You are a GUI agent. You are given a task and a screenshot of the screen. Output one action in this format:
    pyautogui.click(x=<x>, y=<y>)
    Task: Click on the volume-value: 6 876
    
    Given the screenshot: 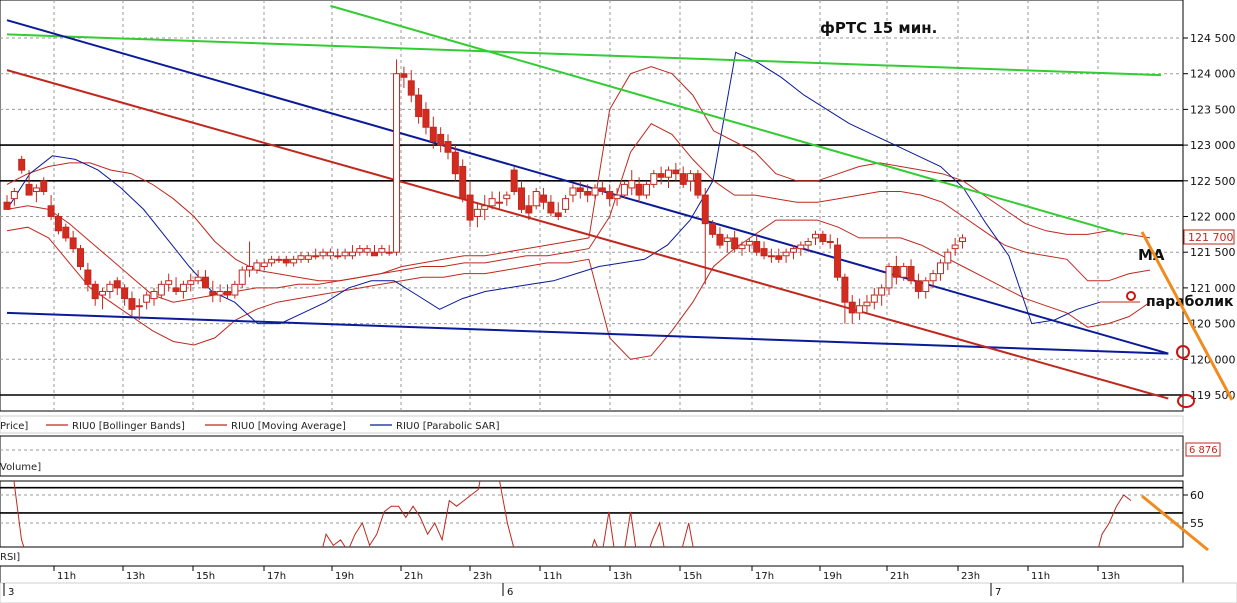 What is the action you would take?
    pyautogui.click(x=1203, y=450)
    